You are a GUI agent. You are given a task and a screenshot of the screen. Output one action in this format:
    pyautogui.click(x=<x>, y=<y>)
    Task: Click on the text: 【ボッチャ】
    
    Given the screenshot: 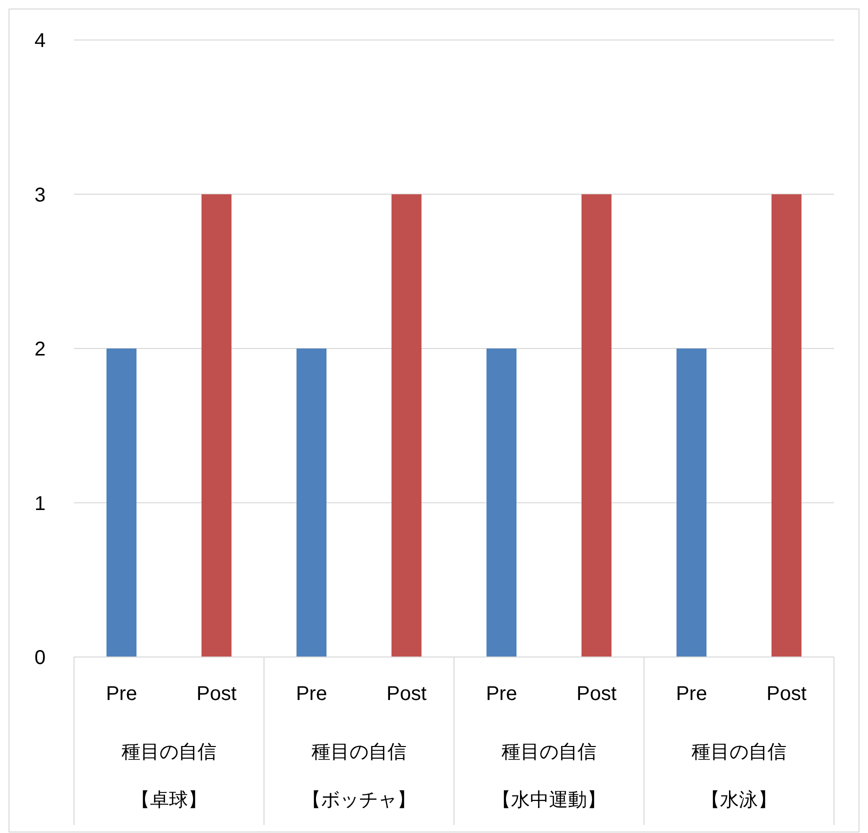 What is the action you would take?
    pyautogui.click(x=359, y=800)
    